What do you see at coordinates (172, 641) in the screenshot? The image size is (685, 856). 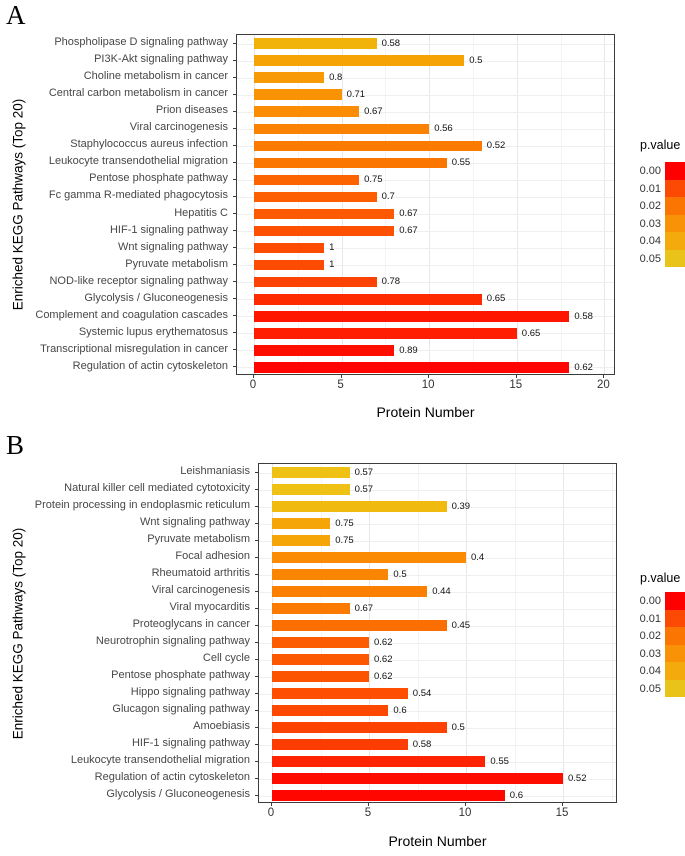 I see `y-axis-label: Neurotrophin signaling pathway` at bounding box center [172, 641].